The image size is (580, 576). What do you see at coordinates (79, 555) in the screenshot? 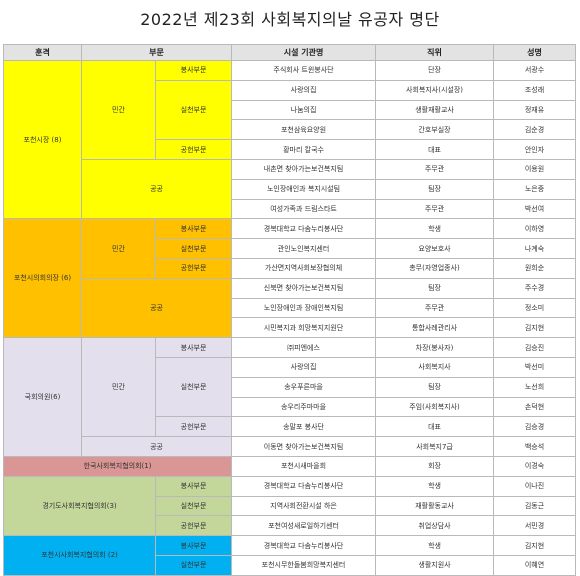
I see `award-cell: 포천시사회복지협의회 (2)` at bounding box center [79, 555].